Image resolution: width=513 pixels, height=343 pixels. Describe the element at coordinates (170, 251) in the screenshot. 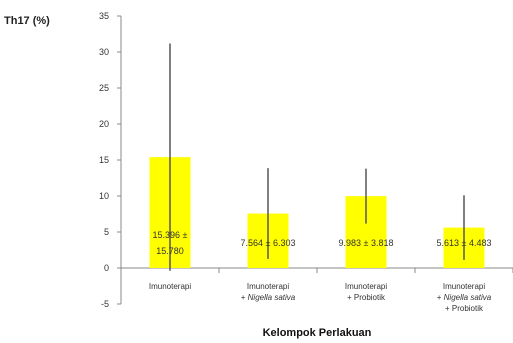

I see `data-label: 15.780` at that location.